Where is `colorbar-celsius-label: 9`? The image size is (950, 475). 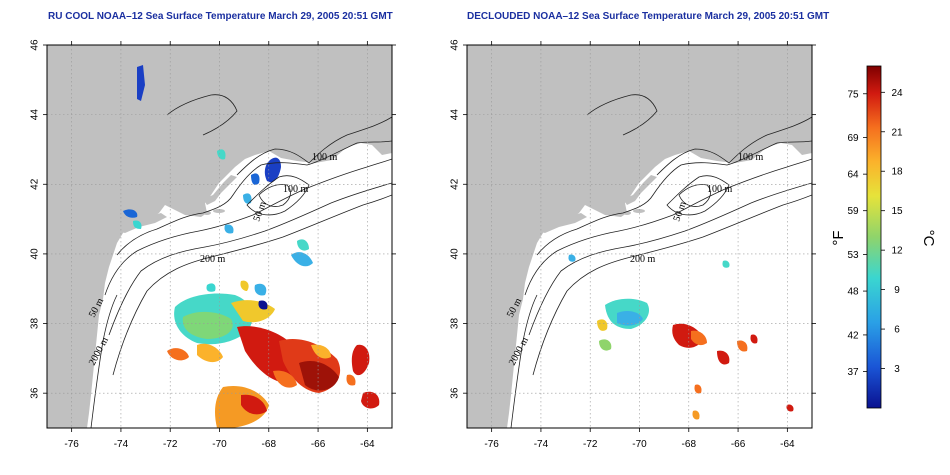
colorbar-celsius-label: 9 is located at coordinates (897, 290).